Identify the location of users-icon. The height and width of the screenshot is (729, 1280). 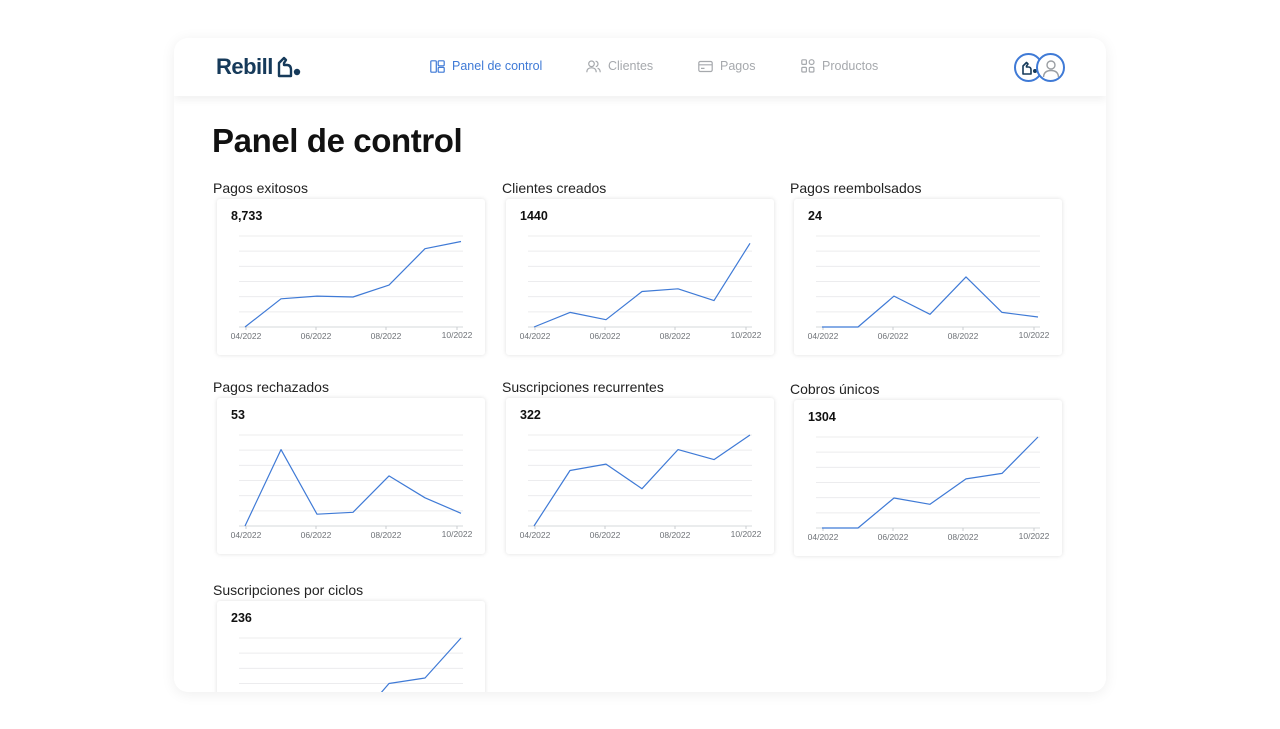
(593, 65).